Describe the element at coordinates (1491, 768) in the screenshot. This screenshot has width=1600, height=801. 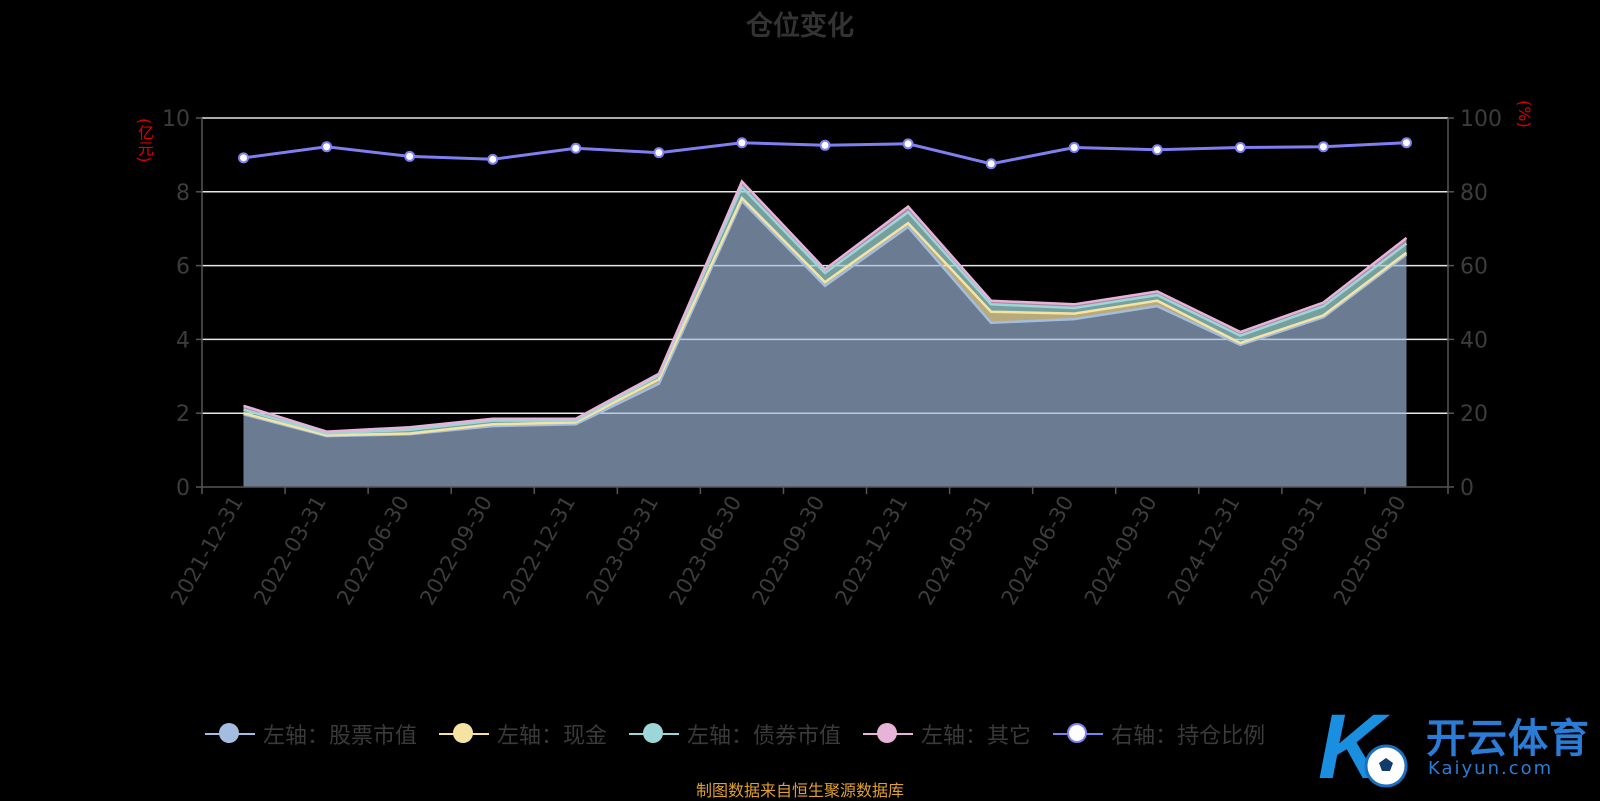
I see `watermark-url: Kaiyun.com` at that location.